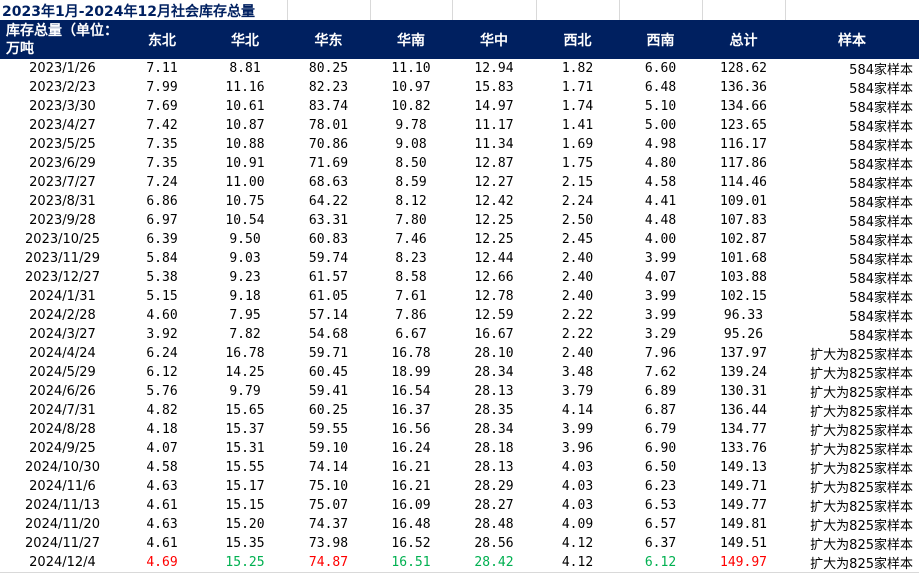  What do you see at coordinates (660, 410) in the screenshot?
I see `southwest-cell: 6.87` at bounding box center [660, 410].